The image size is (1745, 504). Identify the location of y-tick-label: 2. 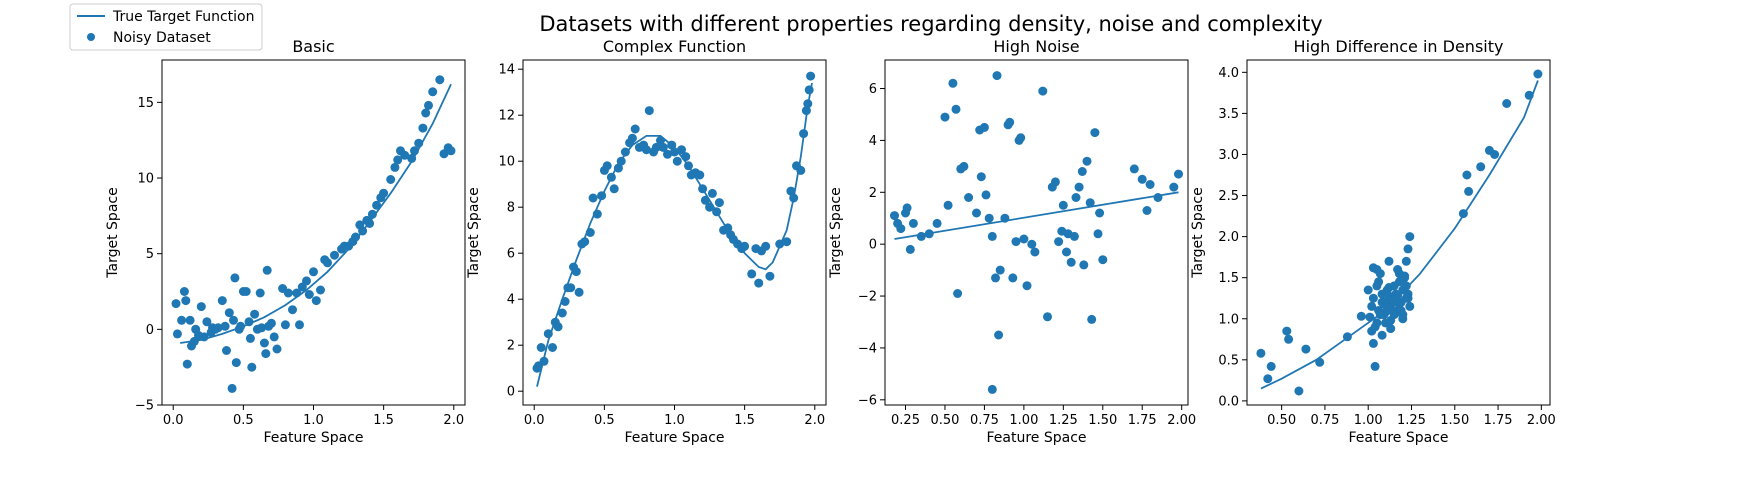
(511, 346).